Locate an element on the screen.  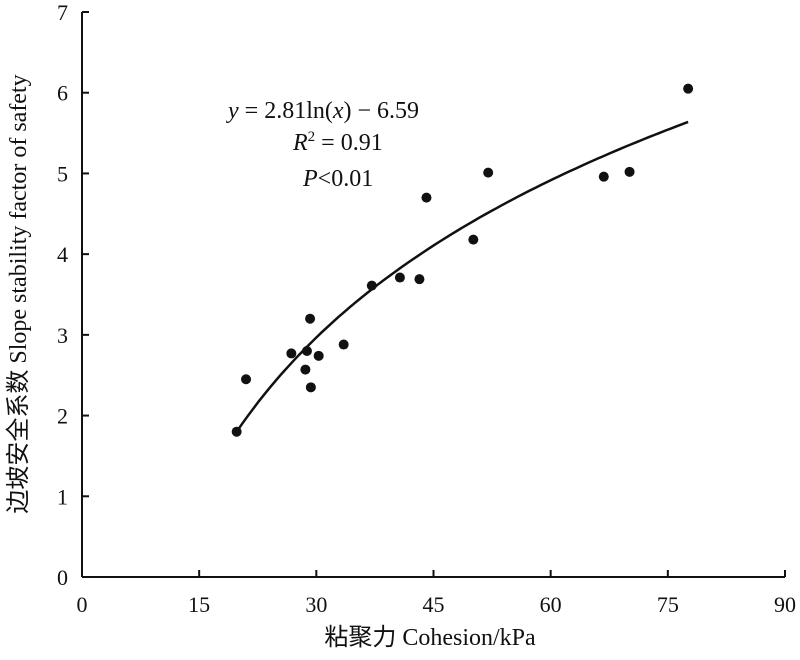
r-squared-r: R is located at coordinates (300, 143).